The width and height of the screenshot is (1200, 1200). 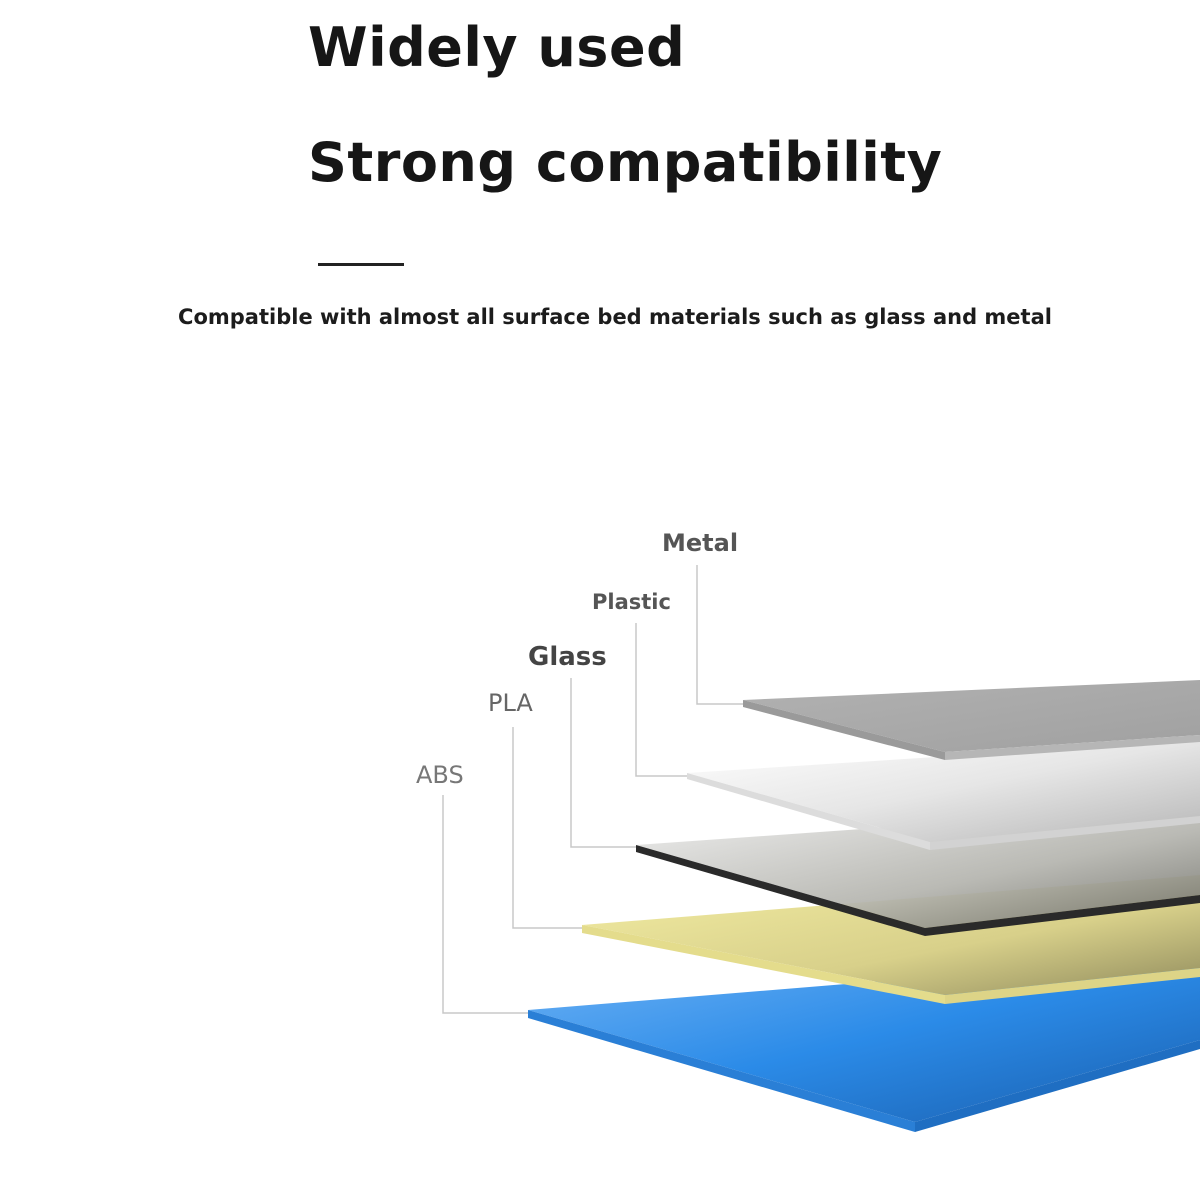 I want to click on leader-line-plastic, so click(x=661, y=700).